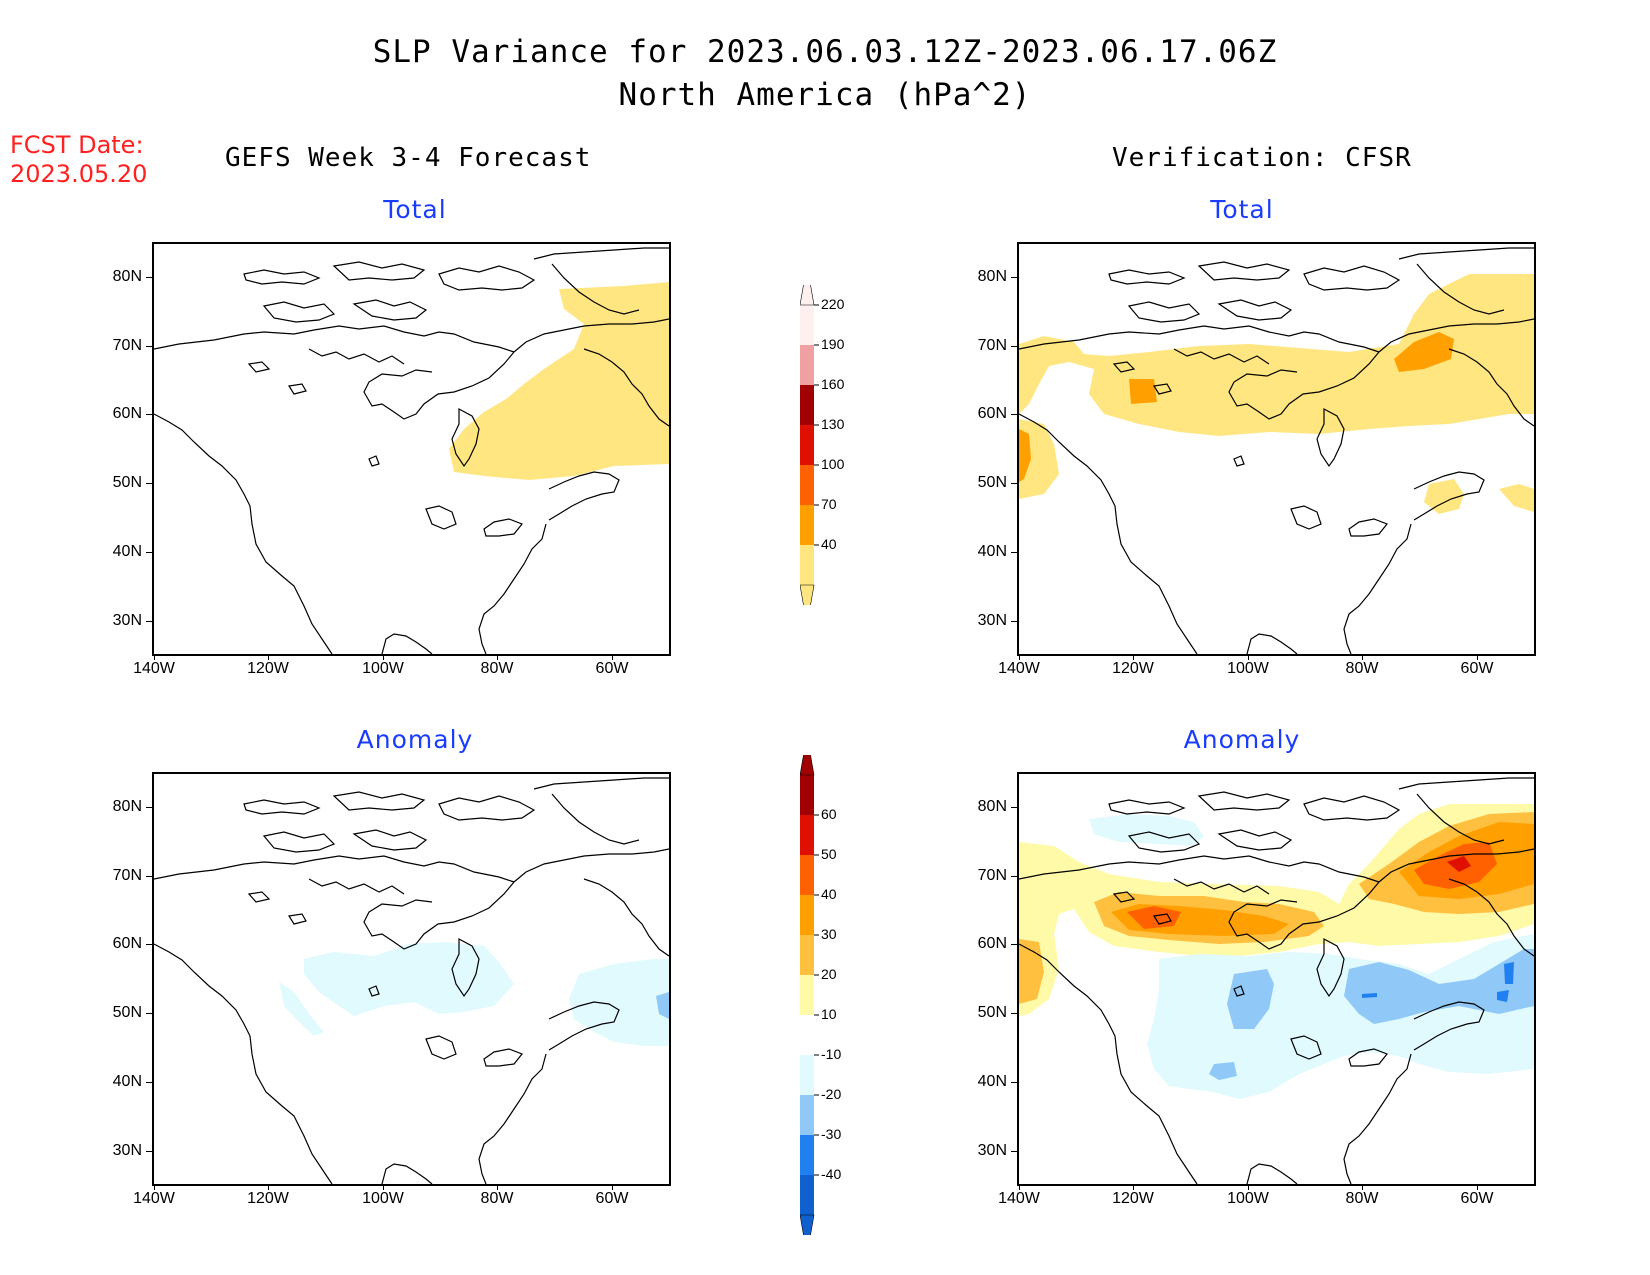  What do you see at coordinates (807, 295) in the screenshot?
I see `total-colorbar-top-arrow` at bounding box center [807, 295].